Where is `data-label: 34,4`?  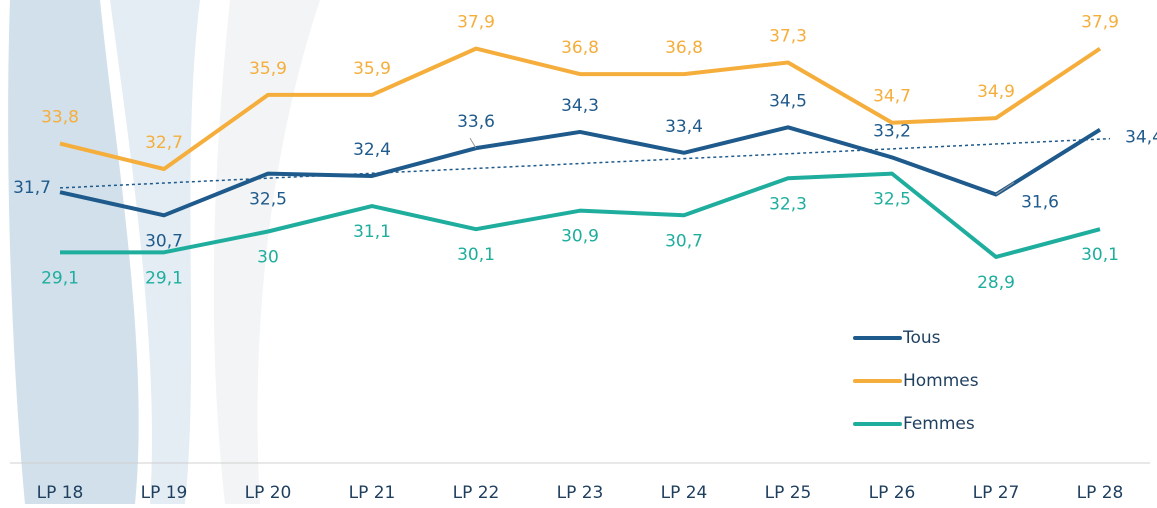
data-label: 34,4 is located at coordinates (1141, 138).